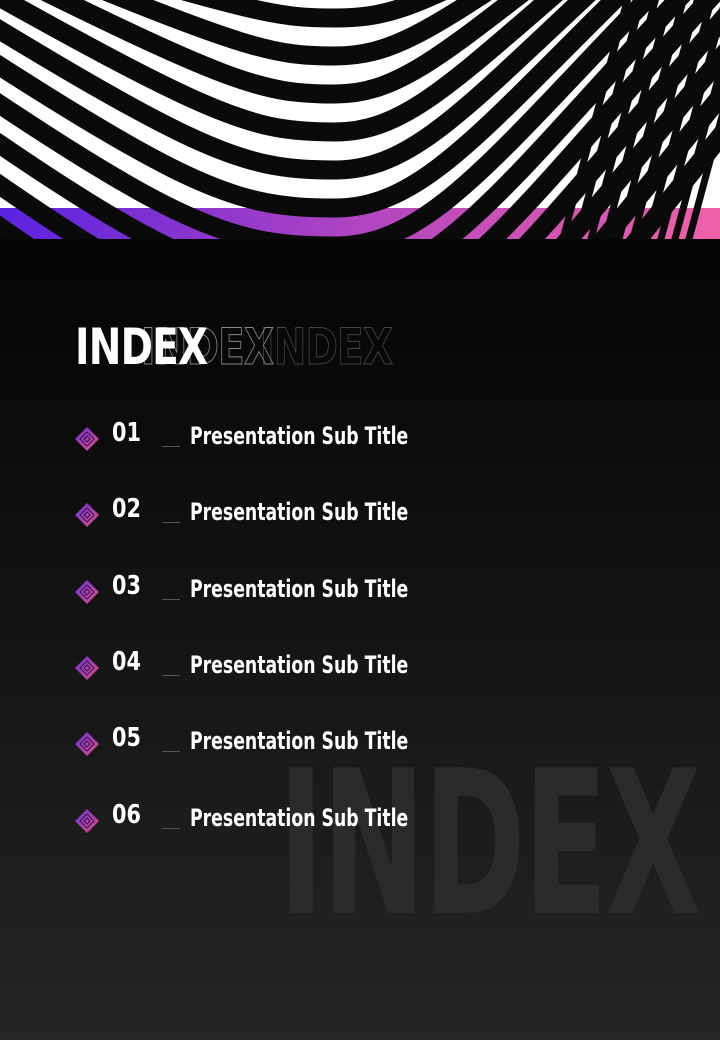  Describe the element at coordinates (126, 814) in the screenshot. I see `item-number: 06` at that location.